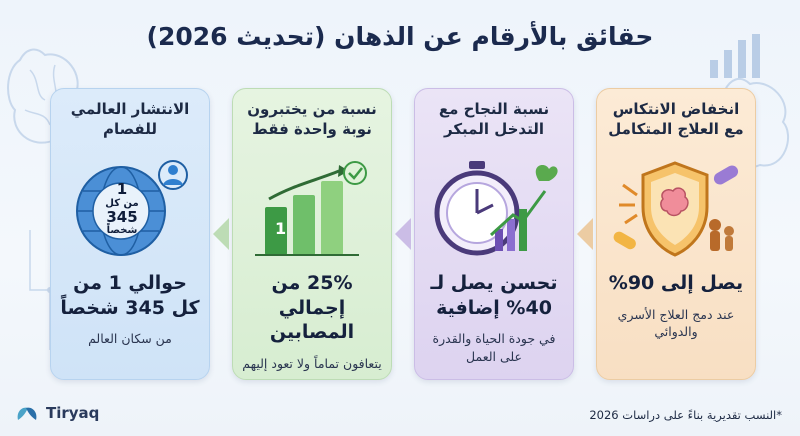 The height and width of the screenshot is (436, 800). Describe the element at coordinates (494, 119) in the screenshot. I see `card-heading: نسبة النجاح مع التدخل المبكر` at that location.